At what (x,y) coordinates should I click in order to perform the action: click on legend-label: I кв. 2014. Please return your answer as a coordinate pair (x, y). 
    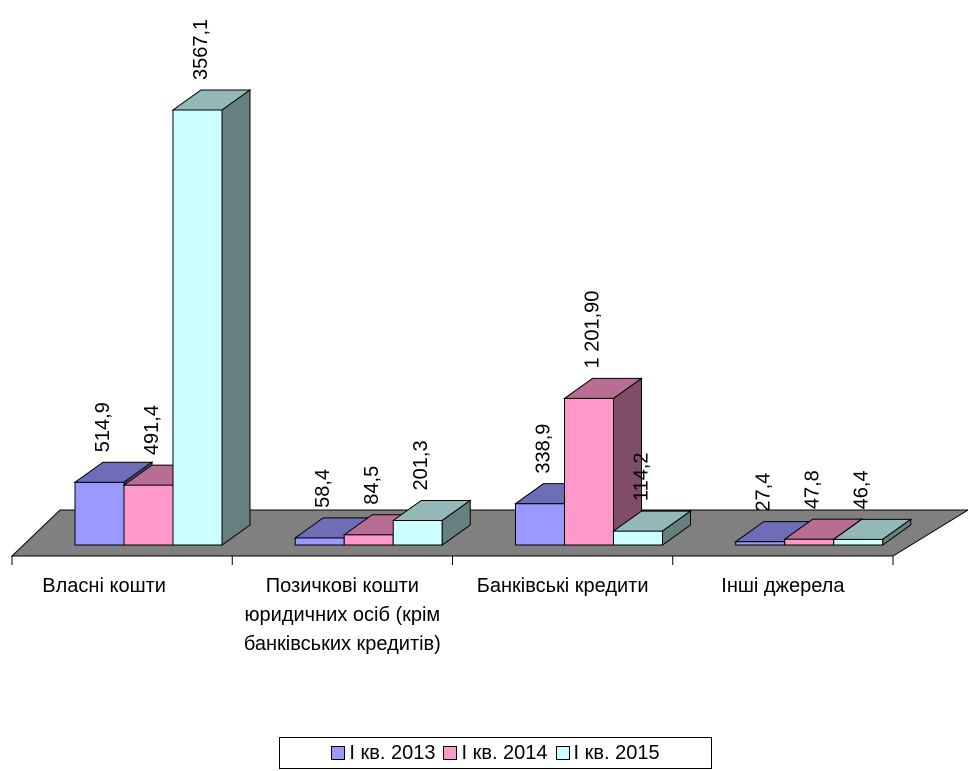
    Looking at the image, I should click on (504, 752).